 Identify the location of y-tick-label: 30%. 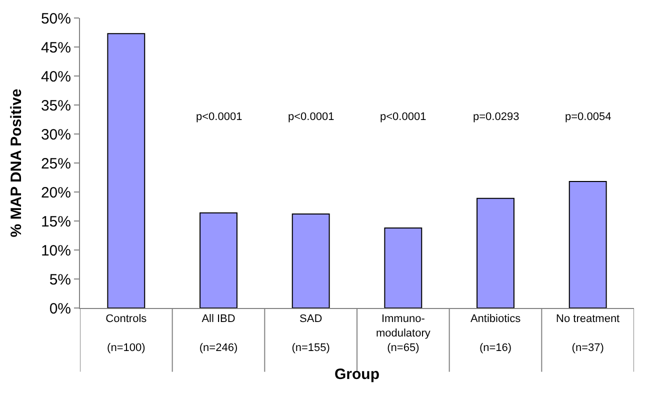
(55, 135).